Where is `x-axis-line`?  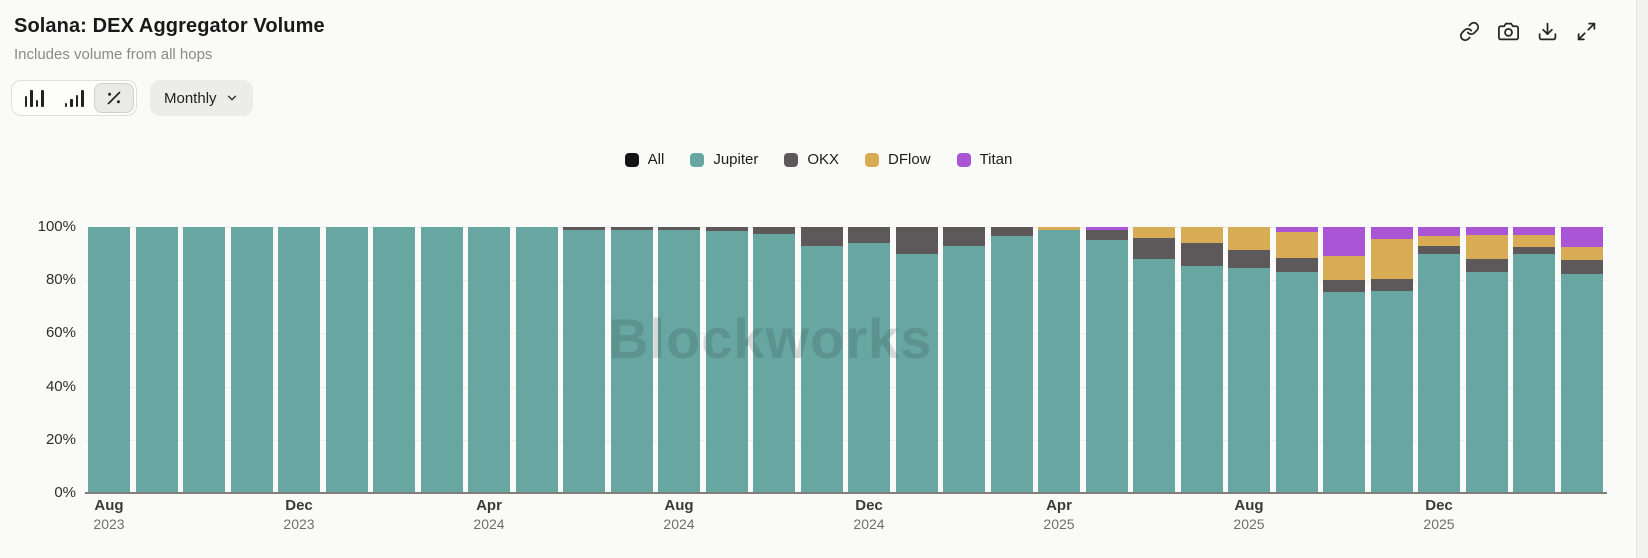 x-axis-line is located at coordinates (846, 493).